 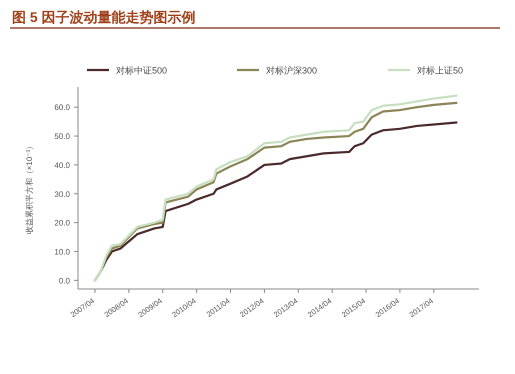 What do you see at coordinates (64, 281) in the screenshot?
I see `y-tick-label: 0.0` at bounding box center [64, 281].